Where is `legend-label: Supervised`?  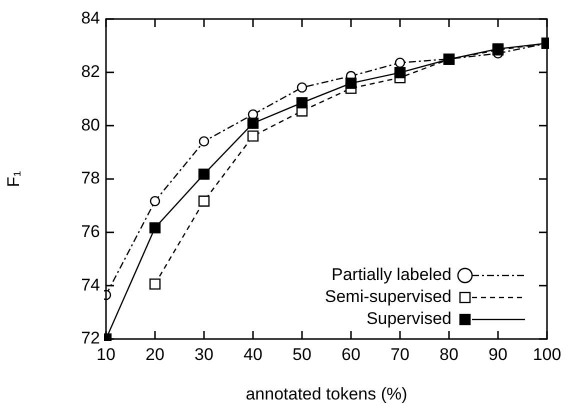
legend-label: Supervised is located at coordinates (409, 318).